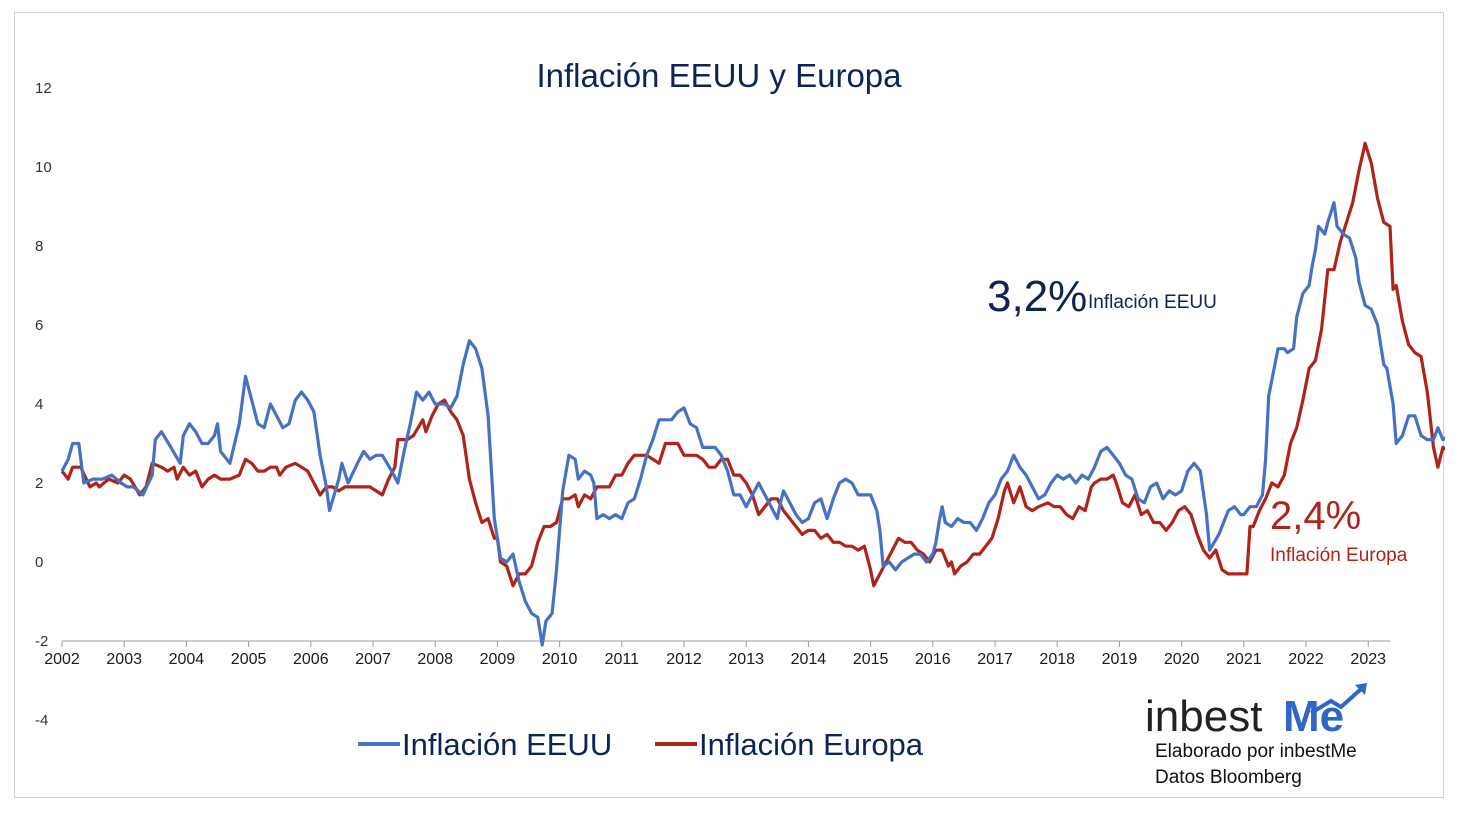  What do you see at coordinates (43, 88) in the screenshot?
I see `y-tick-label: 12` at bounding box center [43, 88].